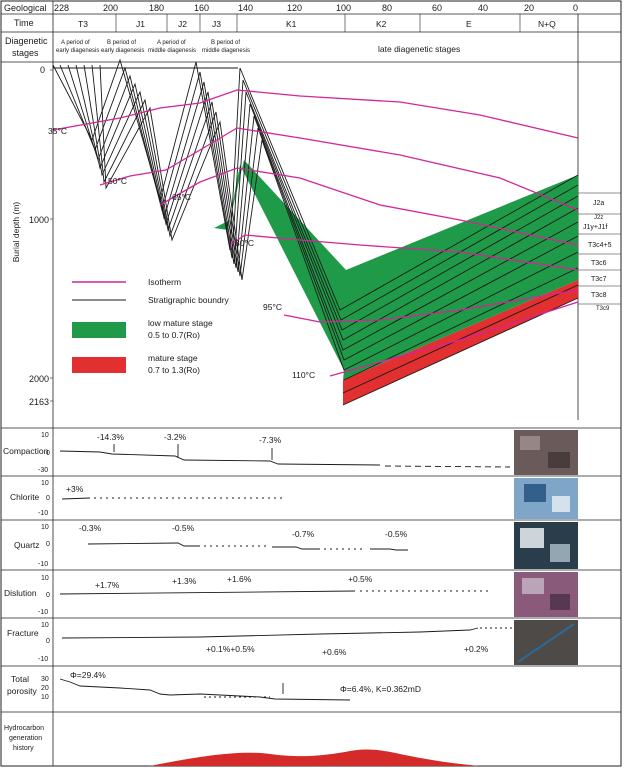 The image size is (624, 768). I want to click on compaction-photo-texture, so click(530, 443).